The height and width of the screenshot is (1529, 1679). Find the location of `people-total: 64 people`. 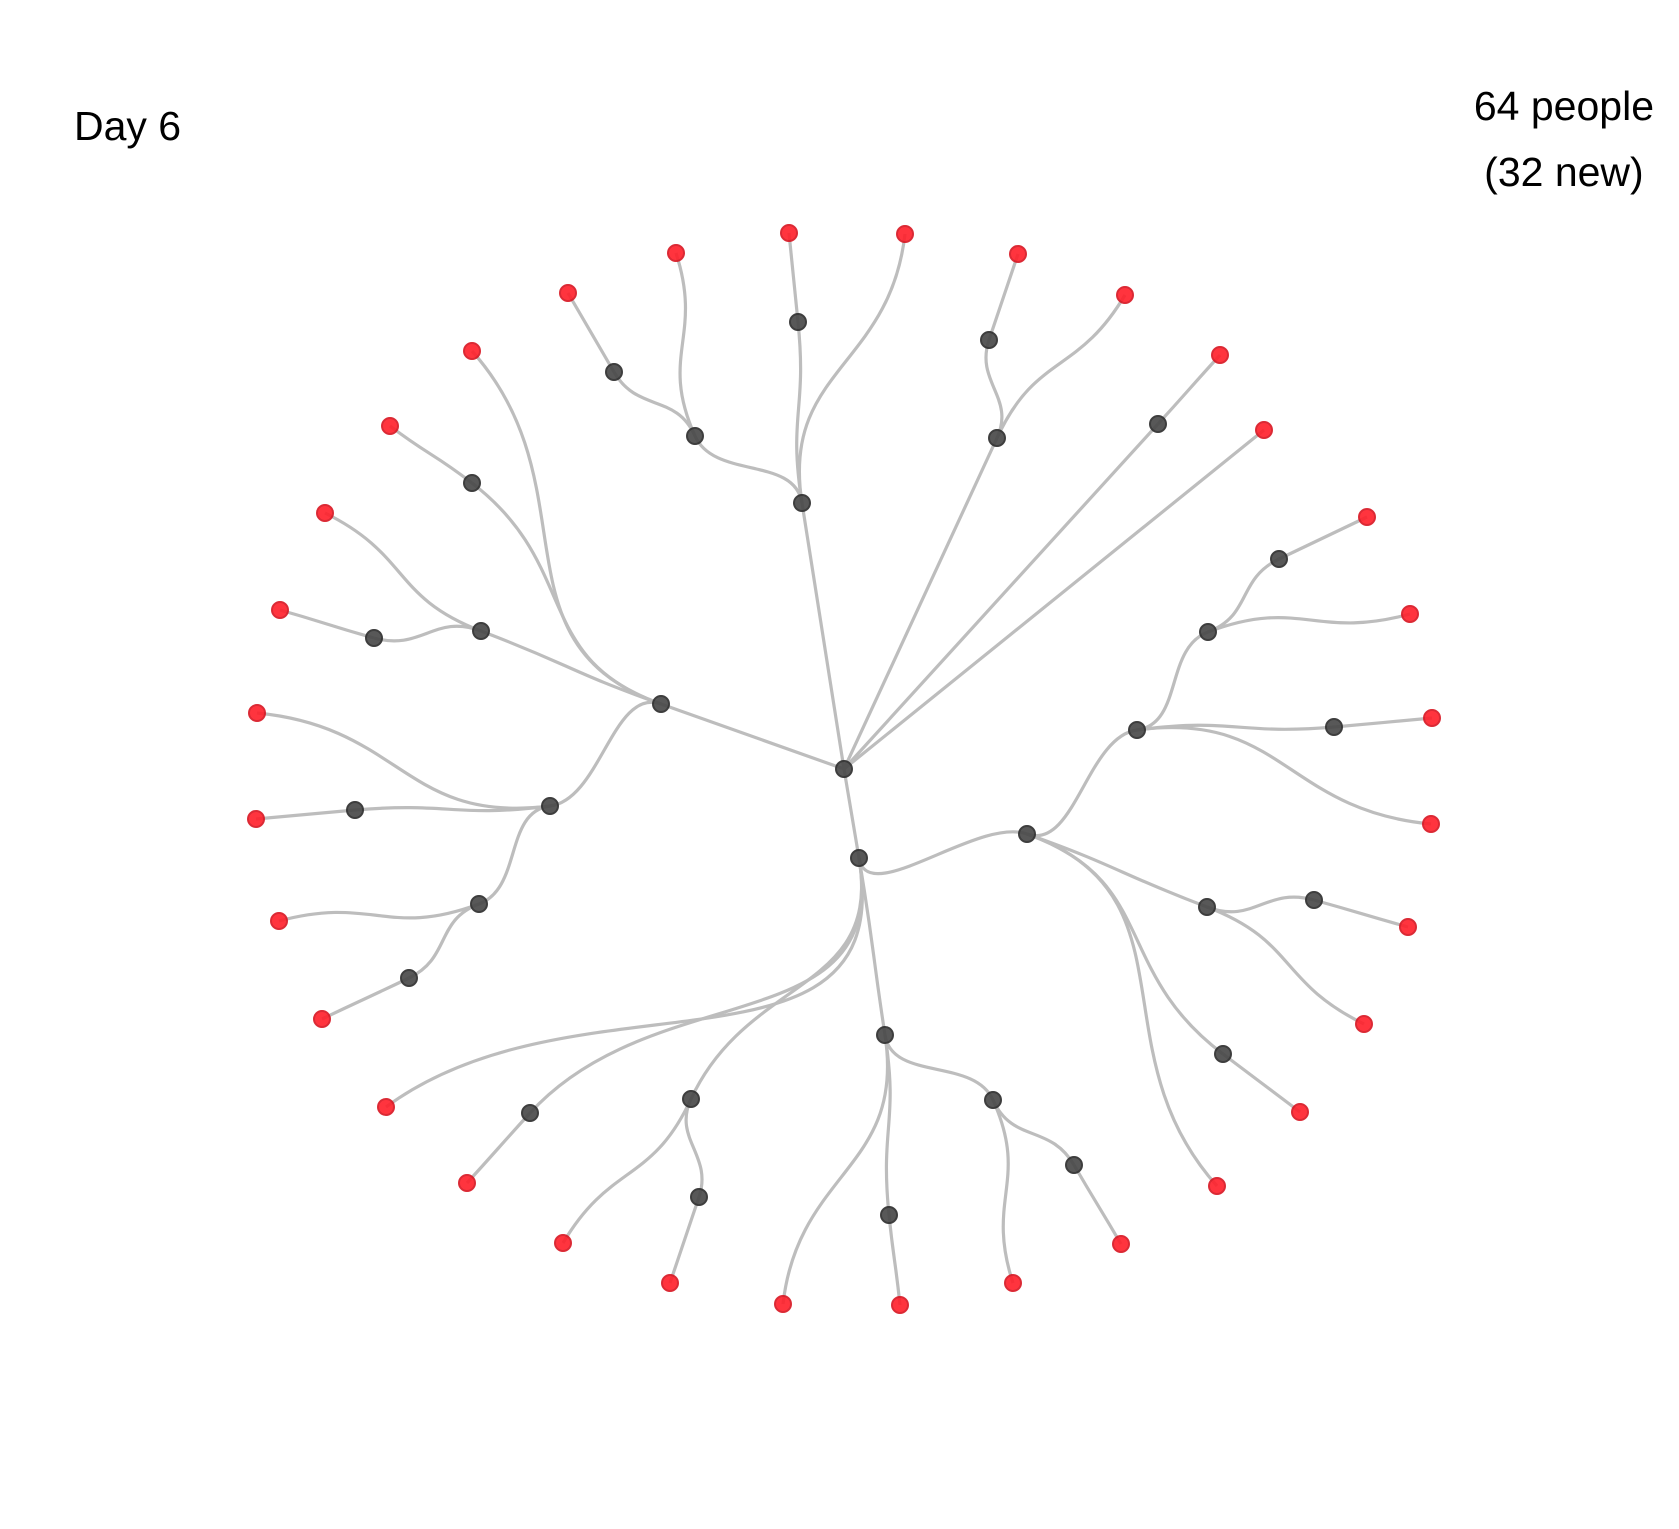

people-total: 64 people is located at coordinates (1563, 106).